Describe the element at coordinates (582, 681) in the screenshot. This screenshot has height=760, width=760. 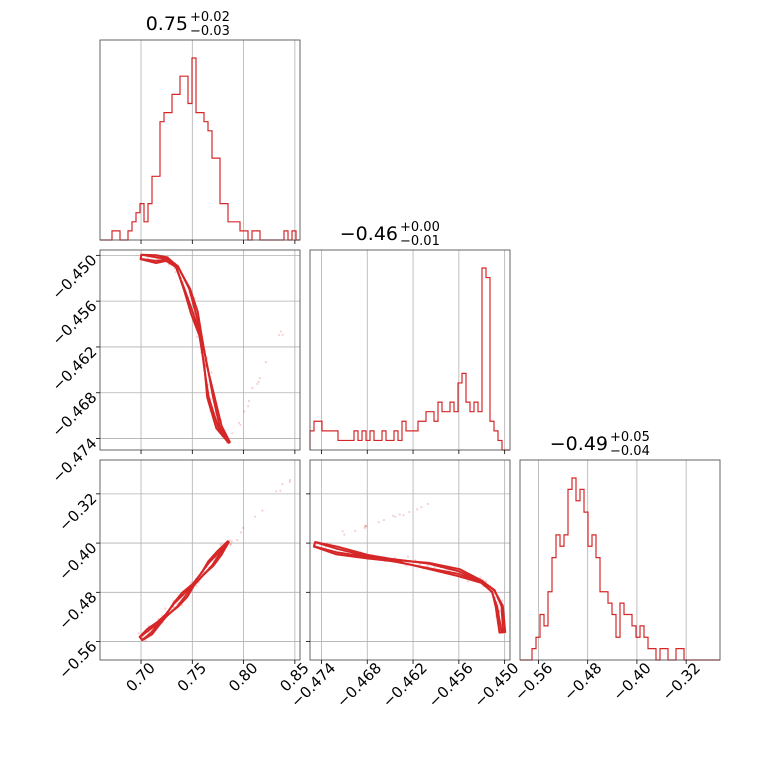
I see `x-tick-label: −0.48` at that location.